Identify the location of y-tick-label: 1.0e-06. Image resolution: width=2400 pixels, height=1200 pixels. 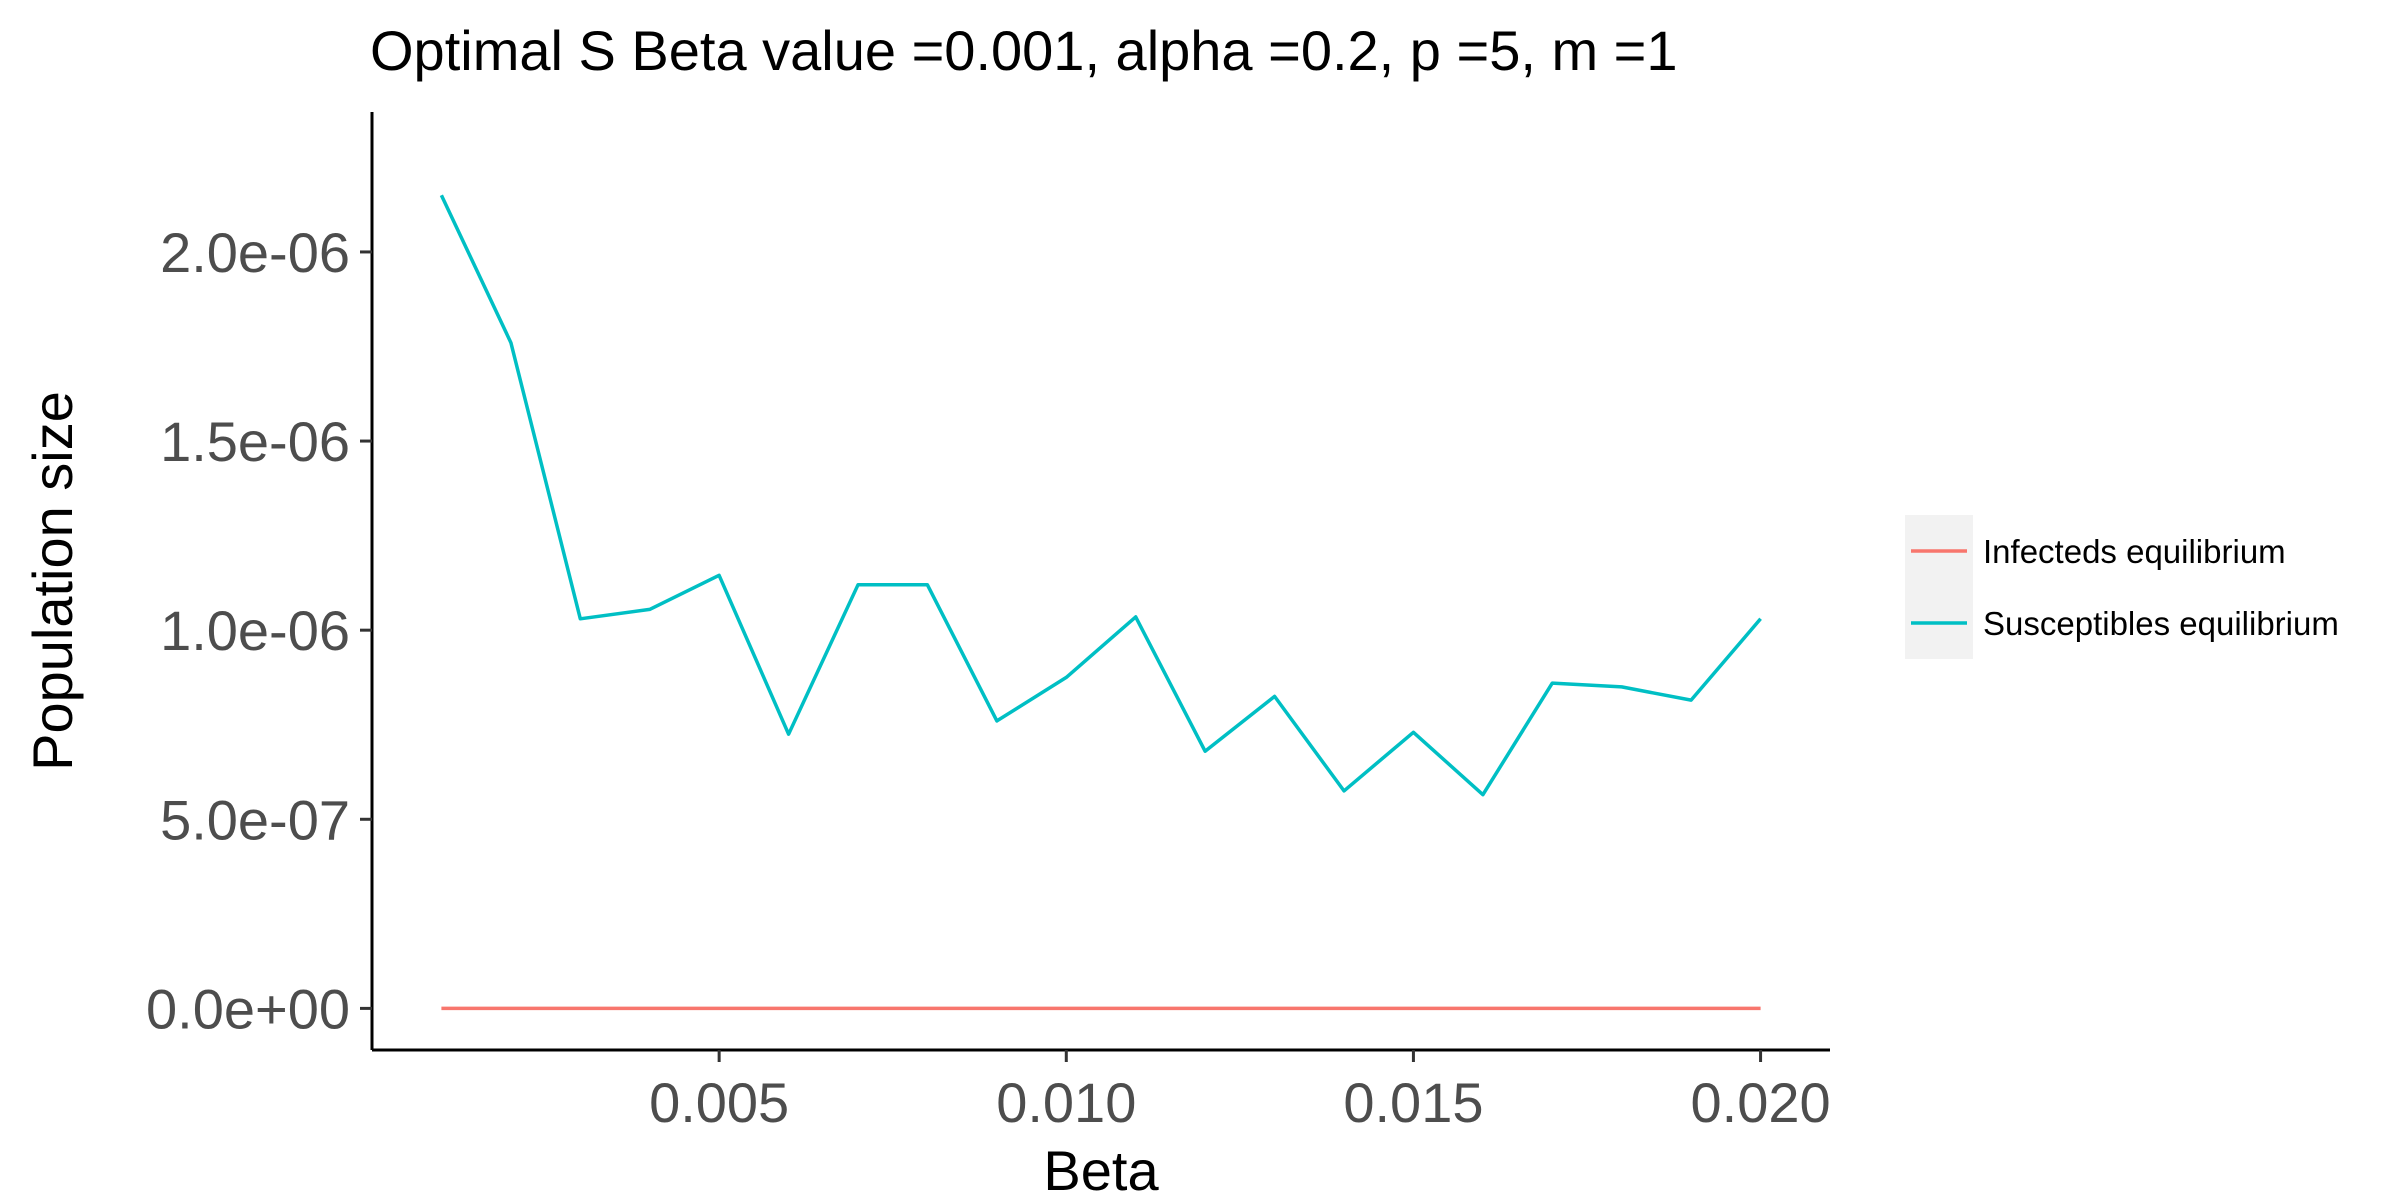
(255, 630).